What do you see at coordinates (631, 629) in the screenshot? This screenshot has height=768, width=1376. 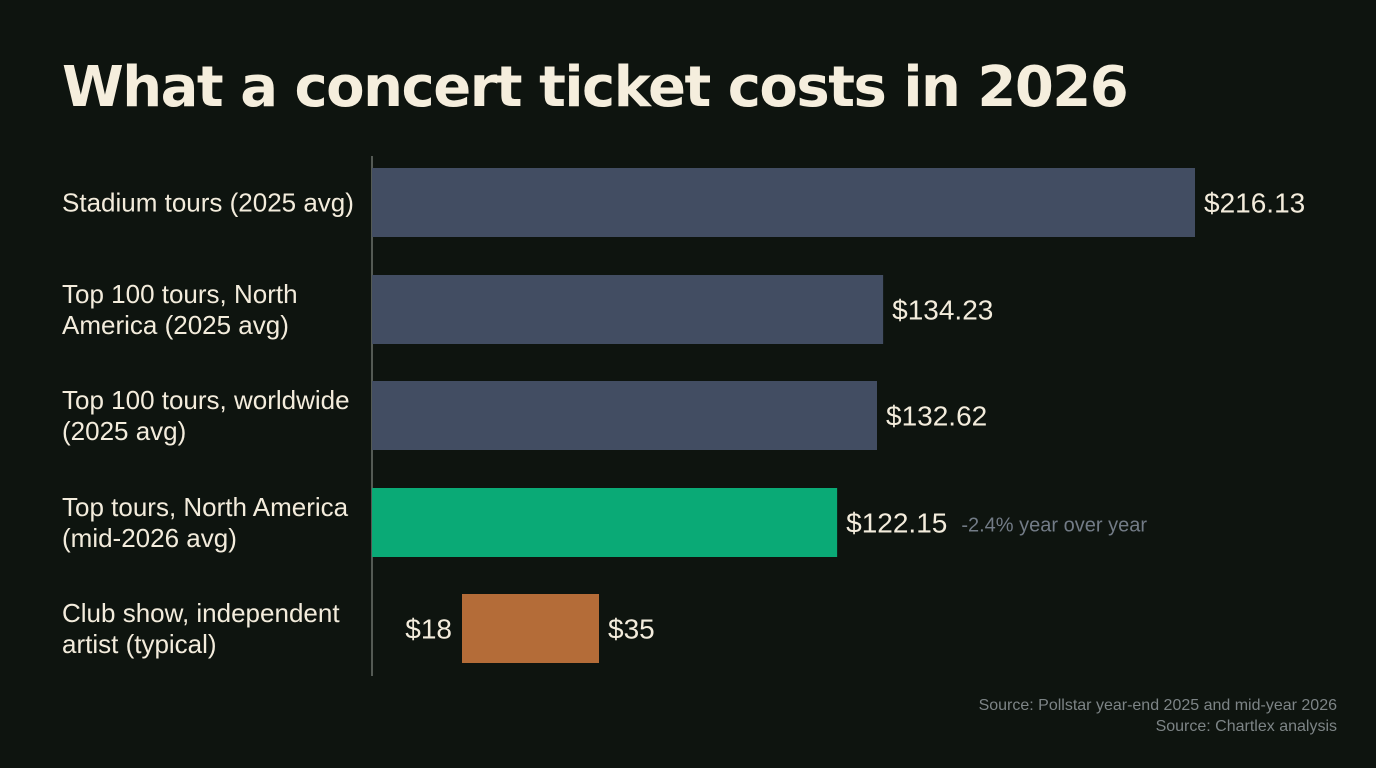 I see `bar-max-label: $35` at bounding box center [631, 629].